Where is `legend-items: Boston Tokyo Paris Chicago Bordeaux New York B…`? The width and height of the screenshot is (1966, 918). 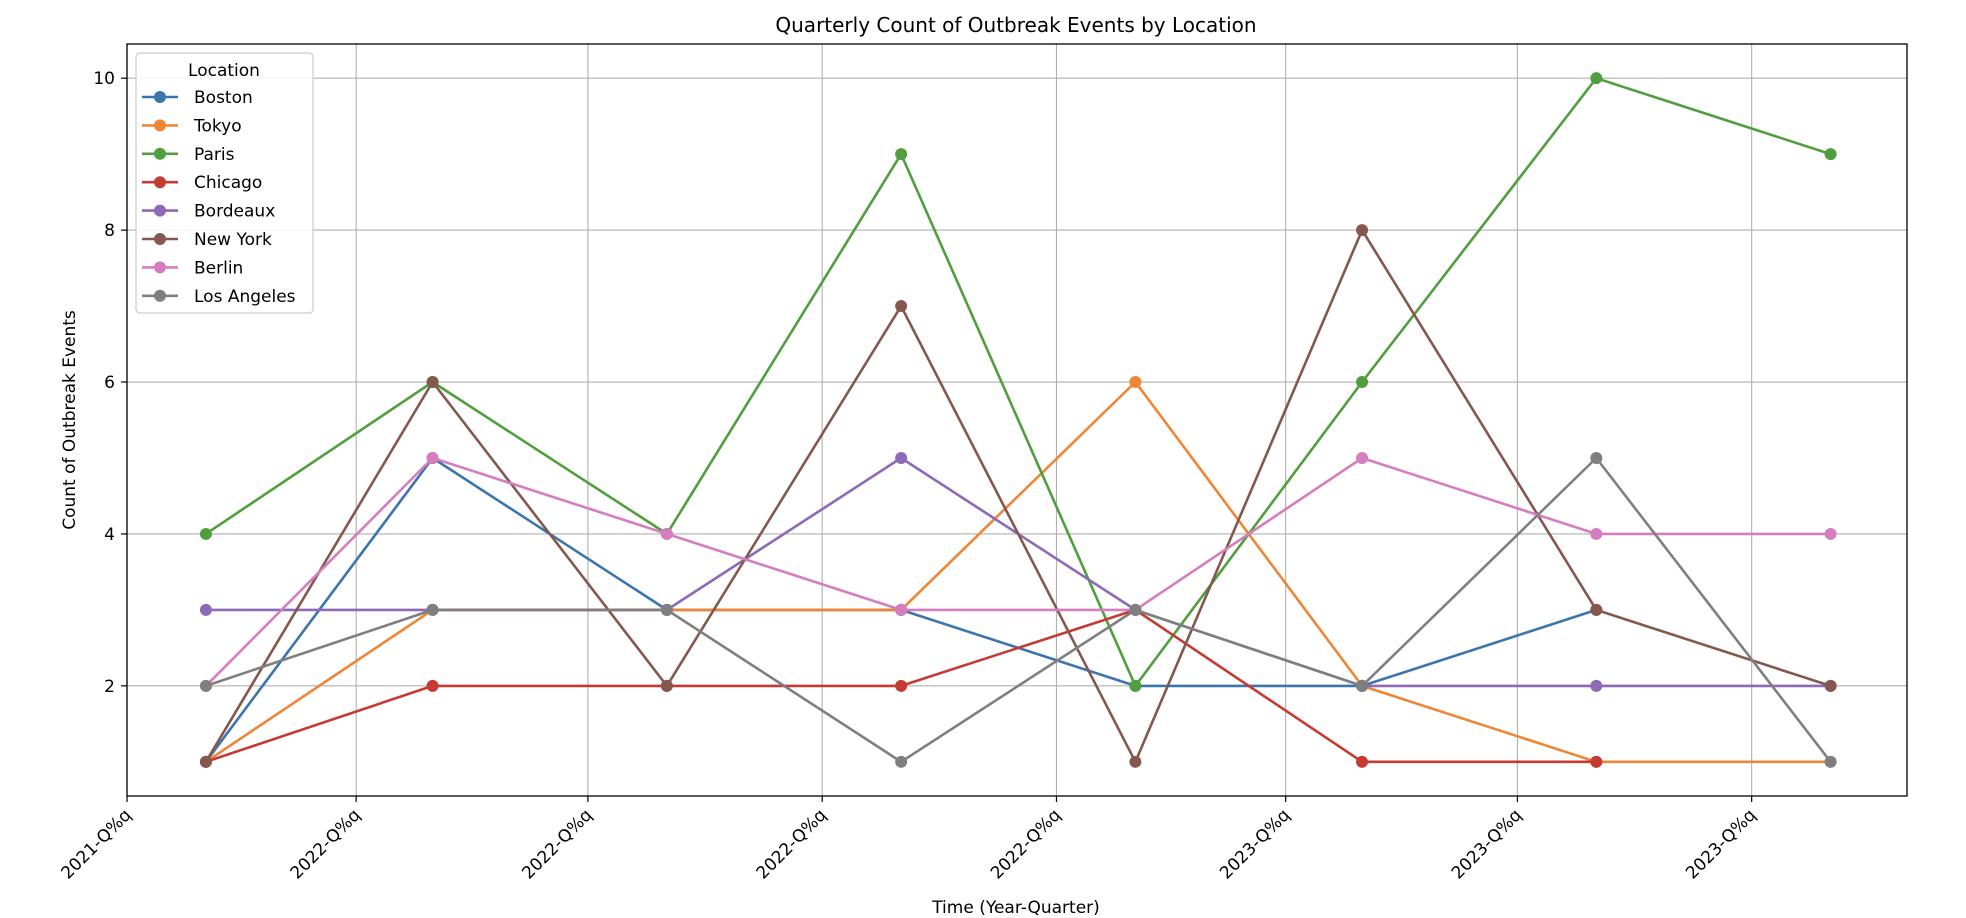
legend-items: Boston Tokyo Paris Chicago Bordeaux New York B… is located at coordinates (219, 197).